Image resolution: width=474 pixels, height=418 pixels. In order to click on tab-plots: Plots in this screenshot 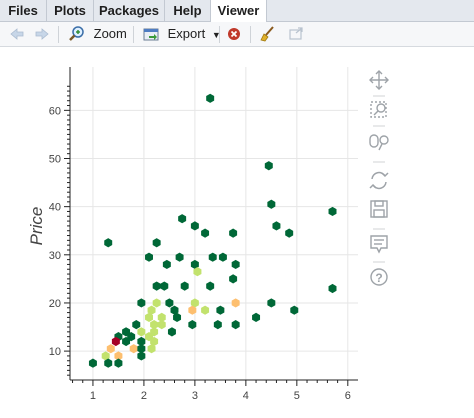, I will do `click(70, 11)`.